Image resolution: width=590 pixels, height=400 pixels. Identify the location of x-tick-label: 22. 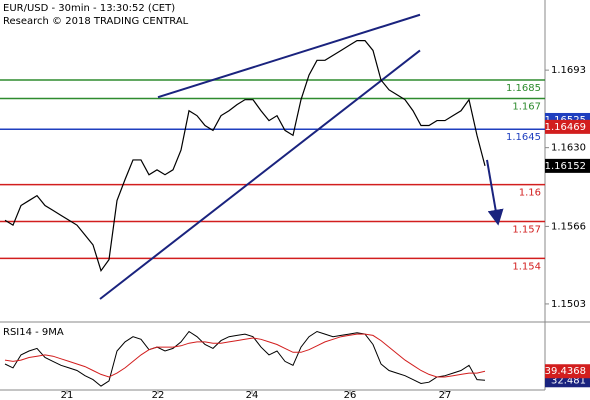
(158, 395).